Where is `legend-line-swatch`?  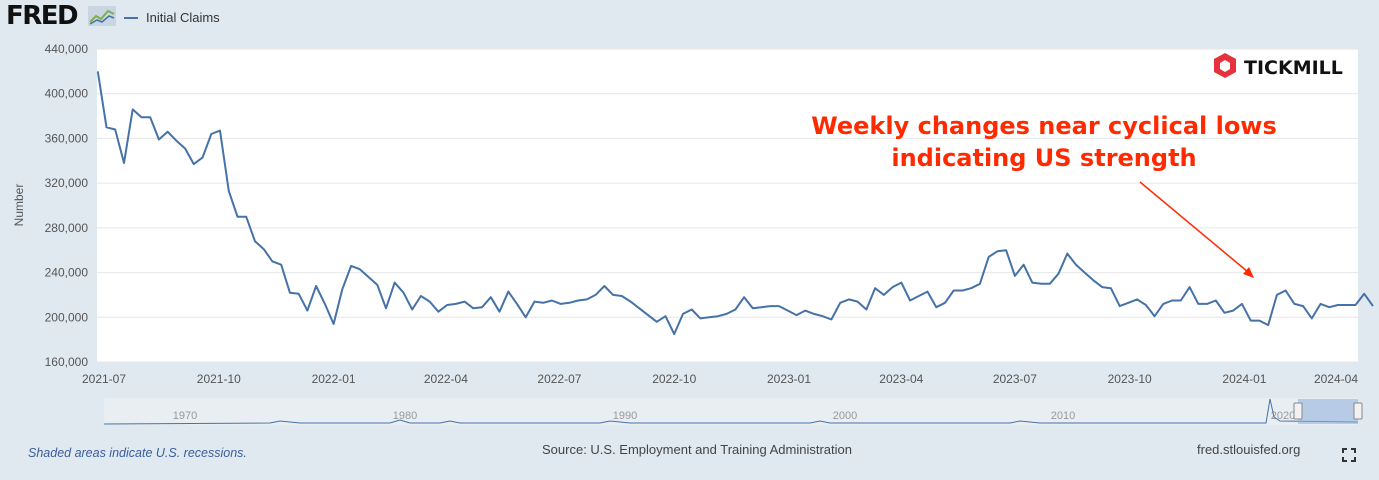
legend-line-swatch is located at coordinates (131, 17).